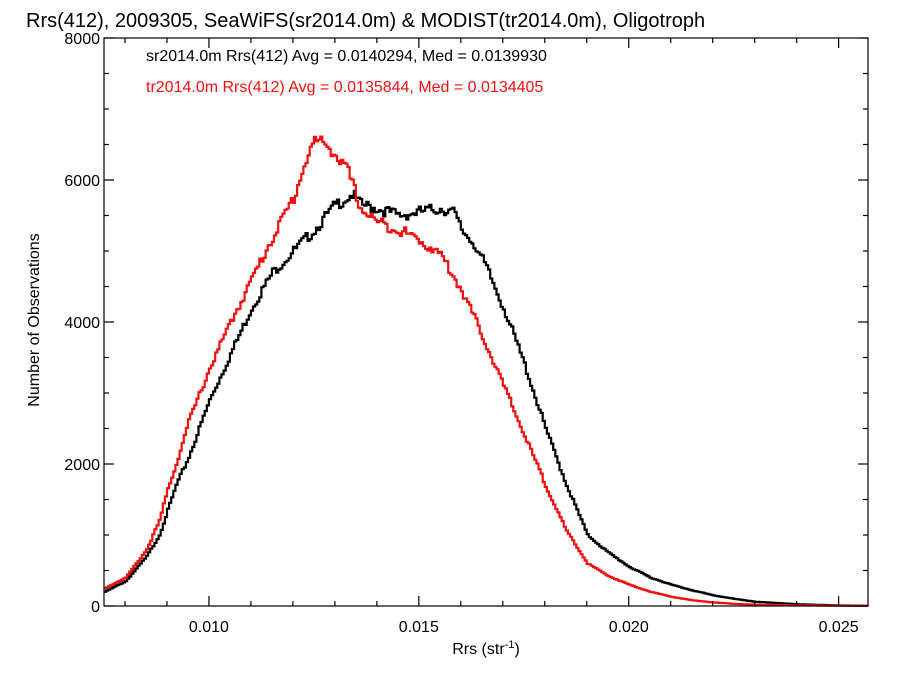 The height and width of the screenshot is (675, 900). Describe the element at coordinates (82, 323) in the screenshot. I see `y-tick-label: 4000` at that location.